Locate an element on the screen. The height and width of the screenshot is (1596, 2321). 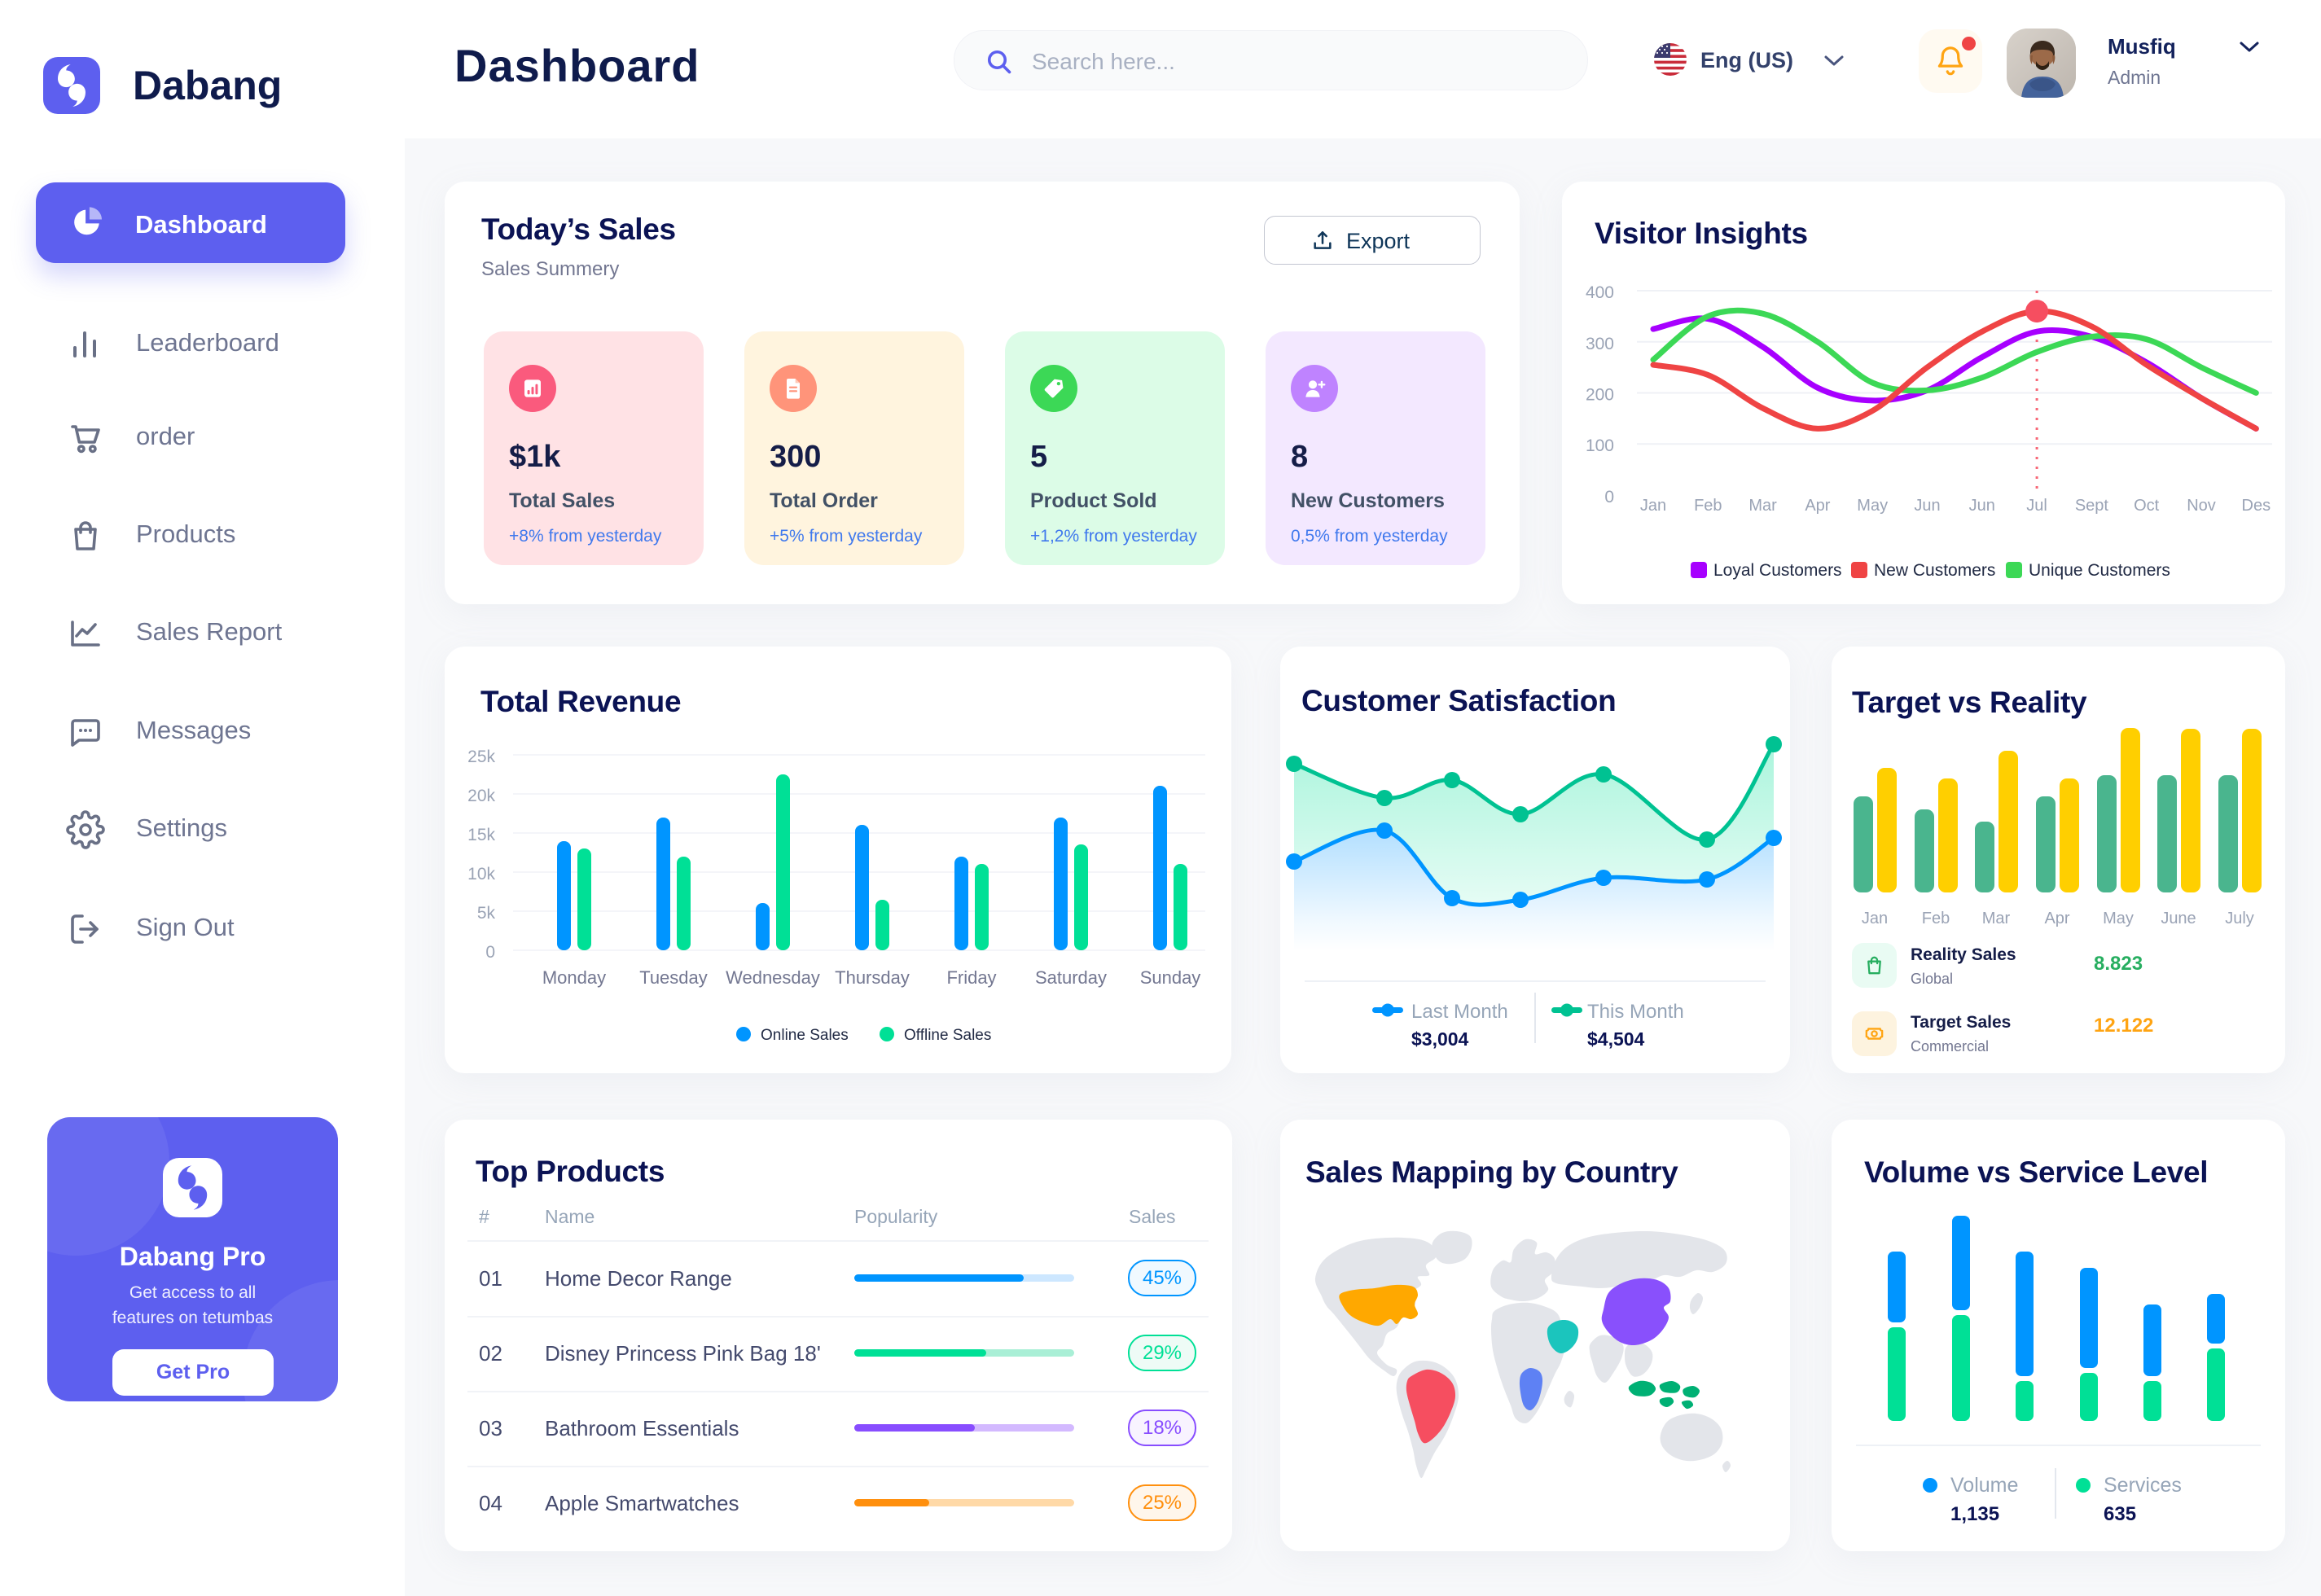
svg-text: 20k is located at coordinates (481, 796).